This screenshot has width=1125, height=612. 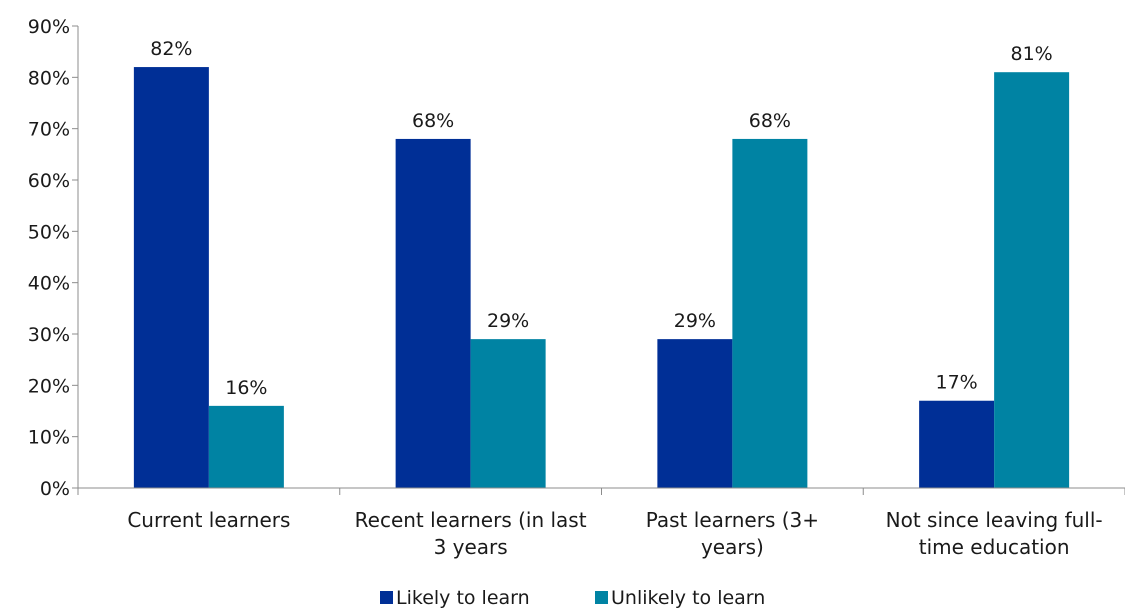 I want to click on category-label-line: 3 years, so click(x=471, y=547).